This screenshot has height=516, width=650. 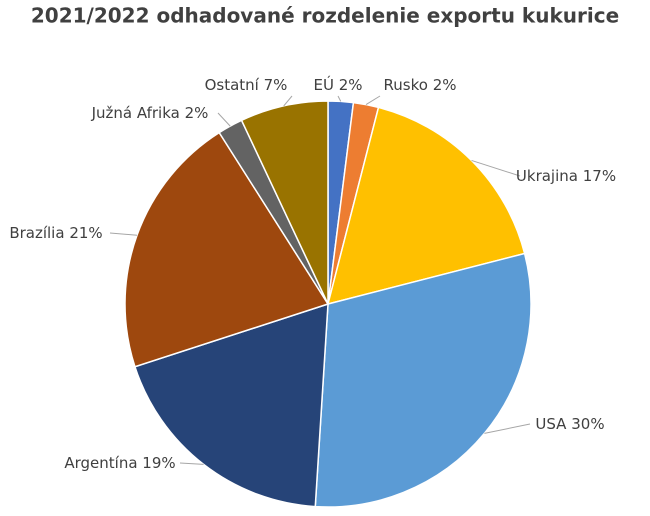 I want to click on slice-name: USA, so click(x=551, y=424).